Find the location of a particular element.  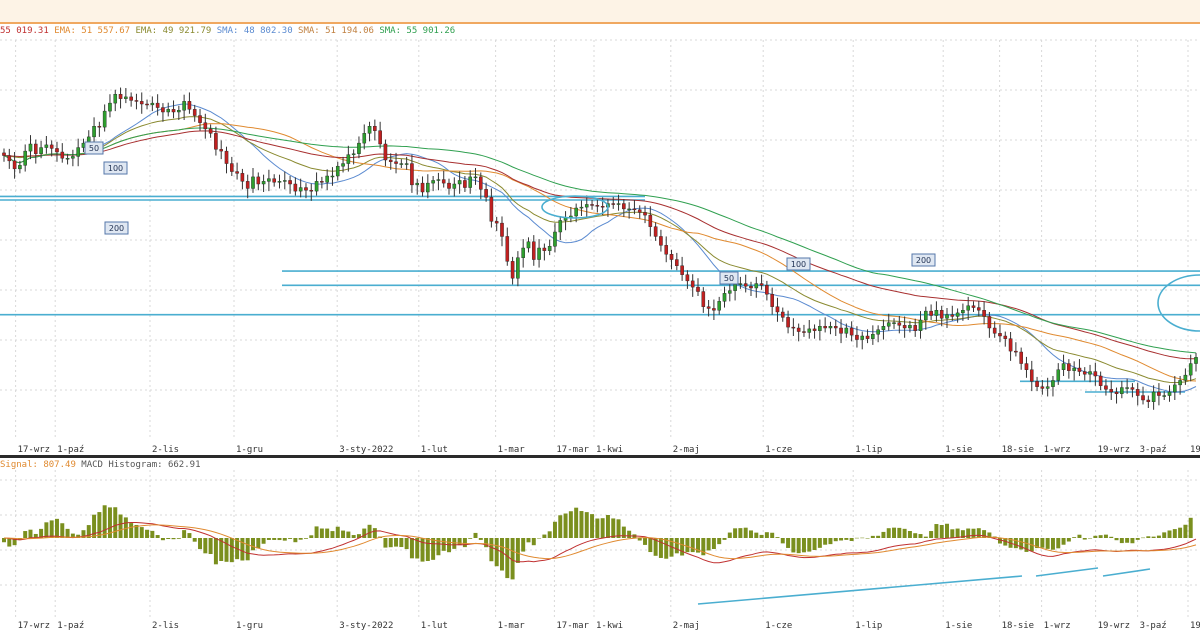

x-tick-label: 3-paź is located at coordinates (1153, 450).